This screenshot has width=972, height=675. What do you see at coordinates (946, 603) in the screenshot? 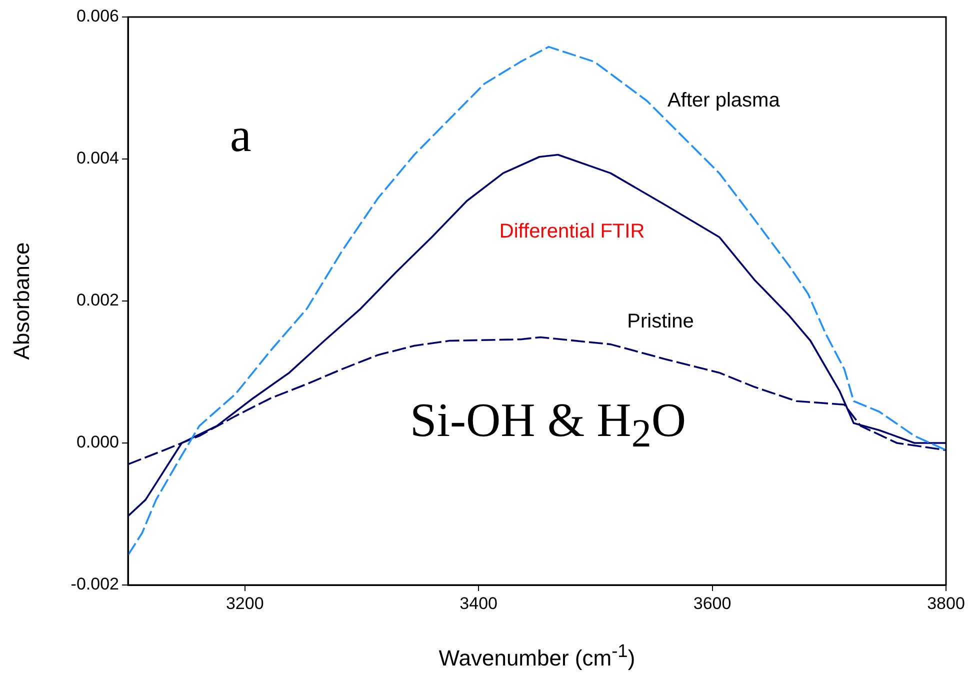
I see `x-tick-label: 3800` at bounding box center [946, 603].